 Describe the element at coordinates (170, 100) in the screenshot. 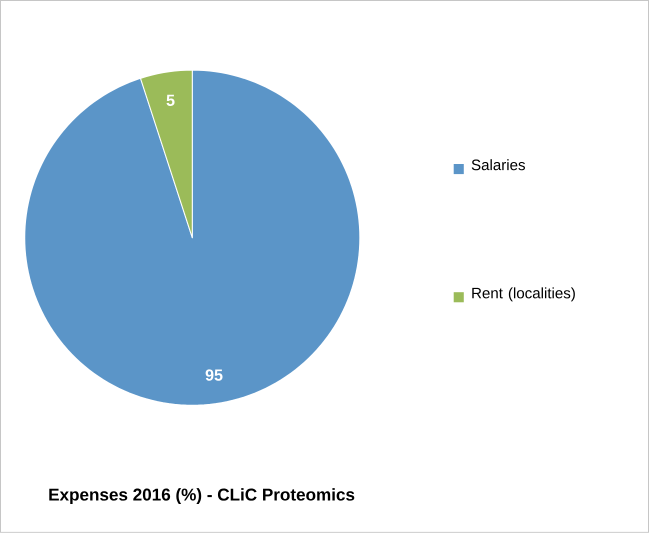

I see `data-label: 5` at that location.